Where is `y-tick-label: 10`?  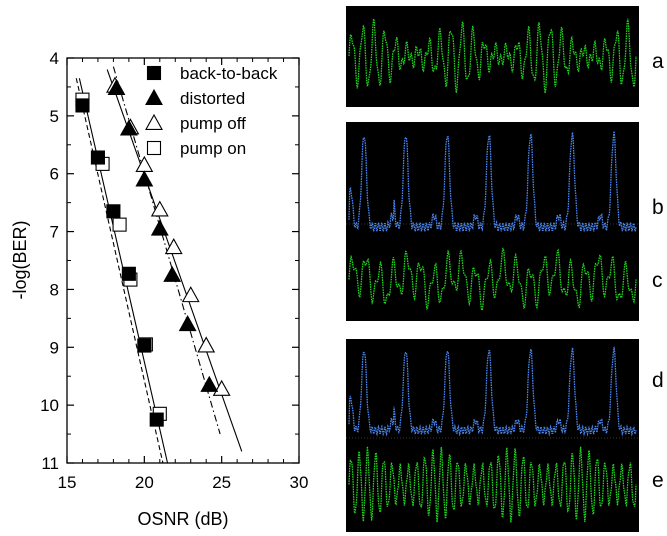 y-tick-label: 10 is located at coordinates (49, 405).